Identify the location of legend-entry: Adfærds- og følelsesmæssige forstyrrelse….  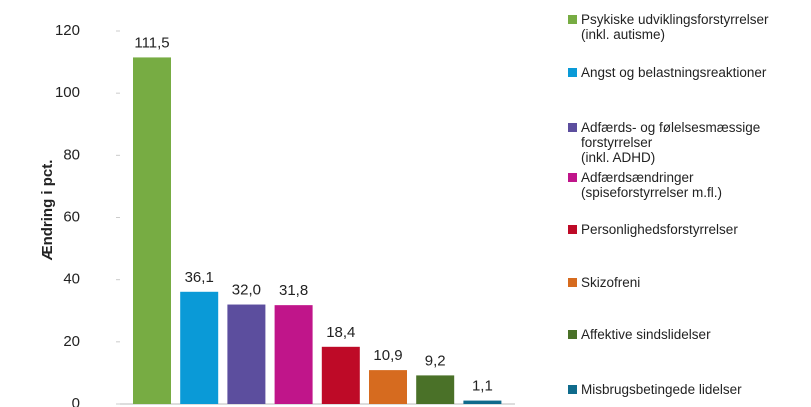
(664, 142).